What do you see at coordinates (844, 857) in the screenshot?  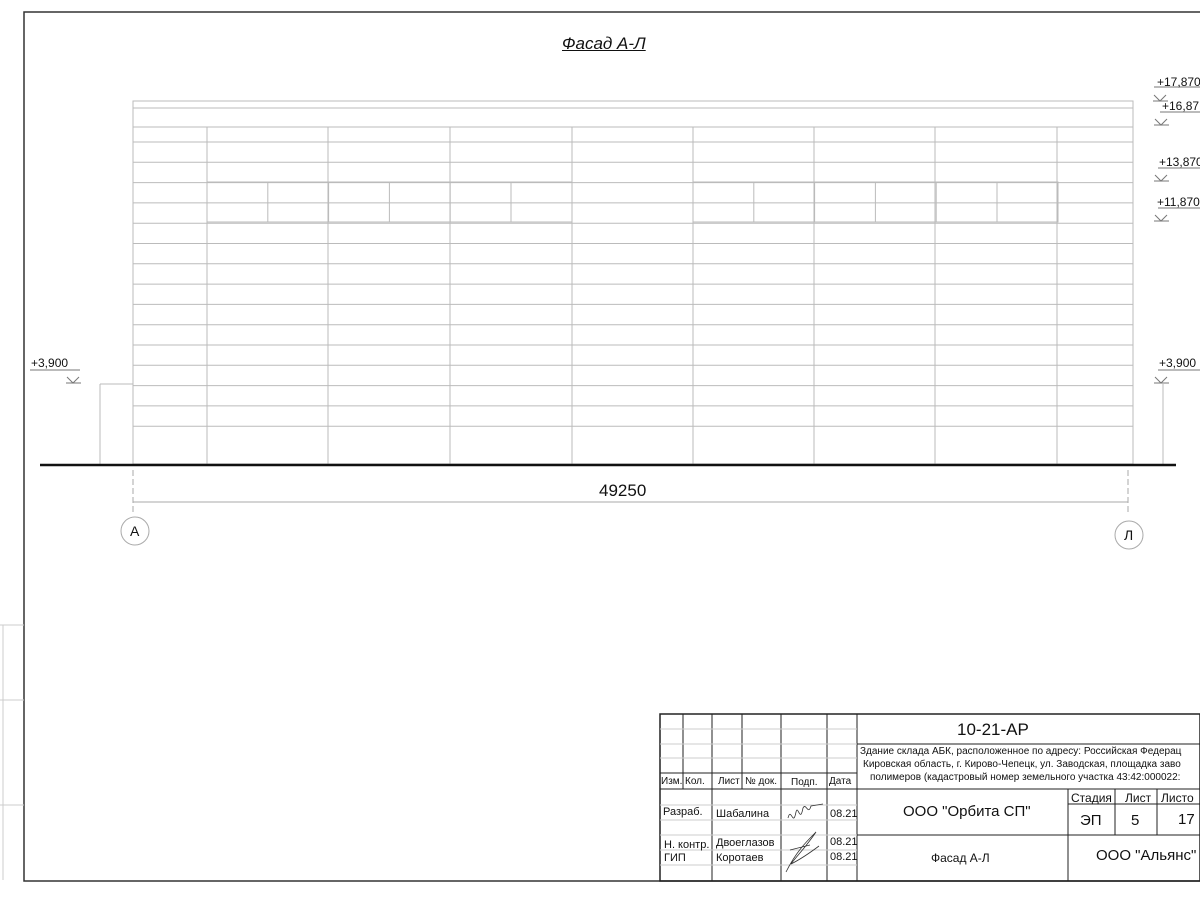 I see `date-3: 08.21` at bounding box center [844, 857].